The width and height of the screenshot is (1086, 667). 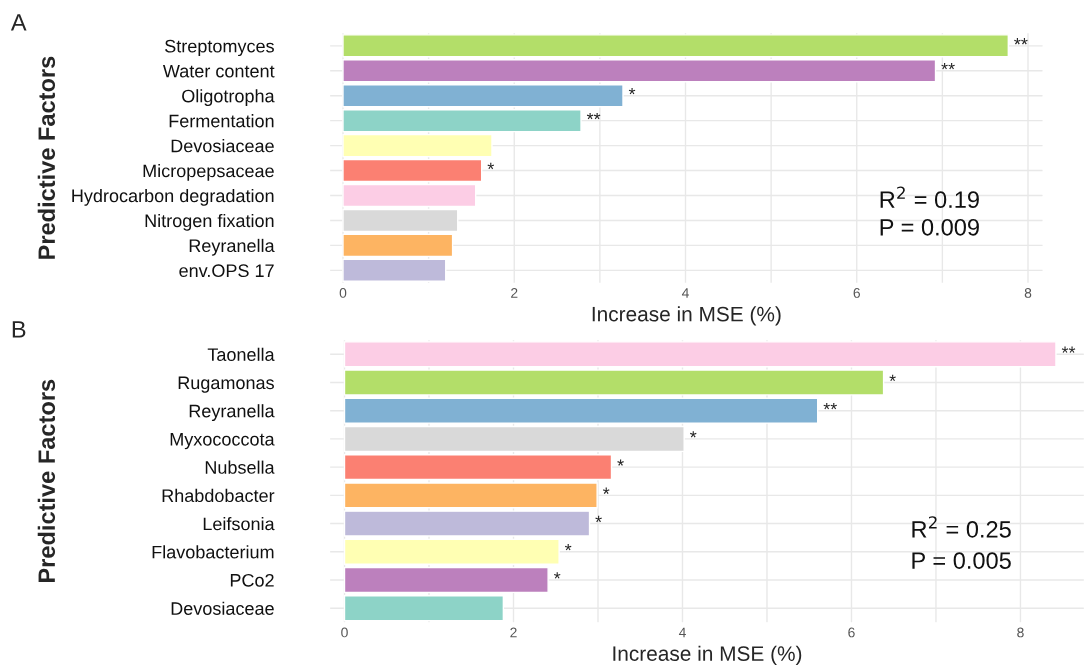 I want to click on y-tick-label: Taonella, so click(x=241, y=354).